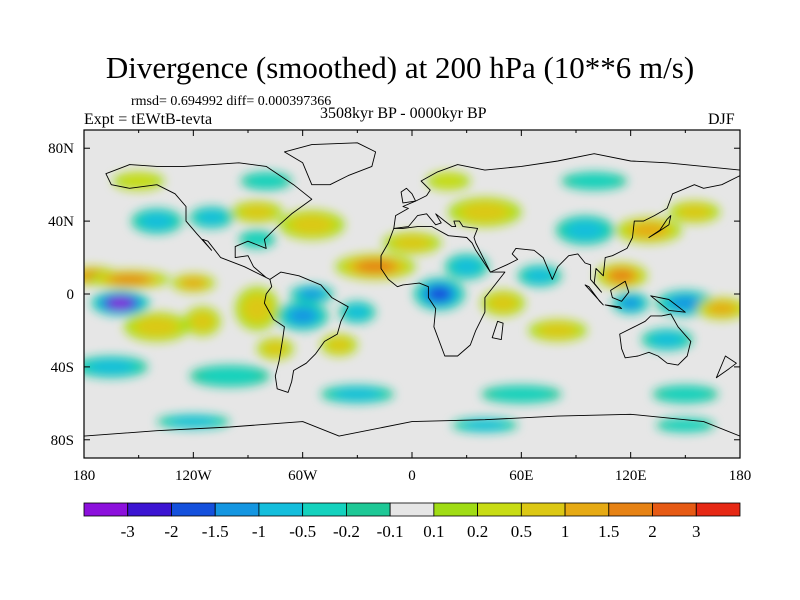 This screenshot has height=600, width=800. Describe the element at coordinates (412, 521) in the screenshot. I see `colorbar: -3 -2 -1.5 -1 -0.5 -0.2 -0.1 0.1 0.2 0.5 1 1.5 2 3` at that location.